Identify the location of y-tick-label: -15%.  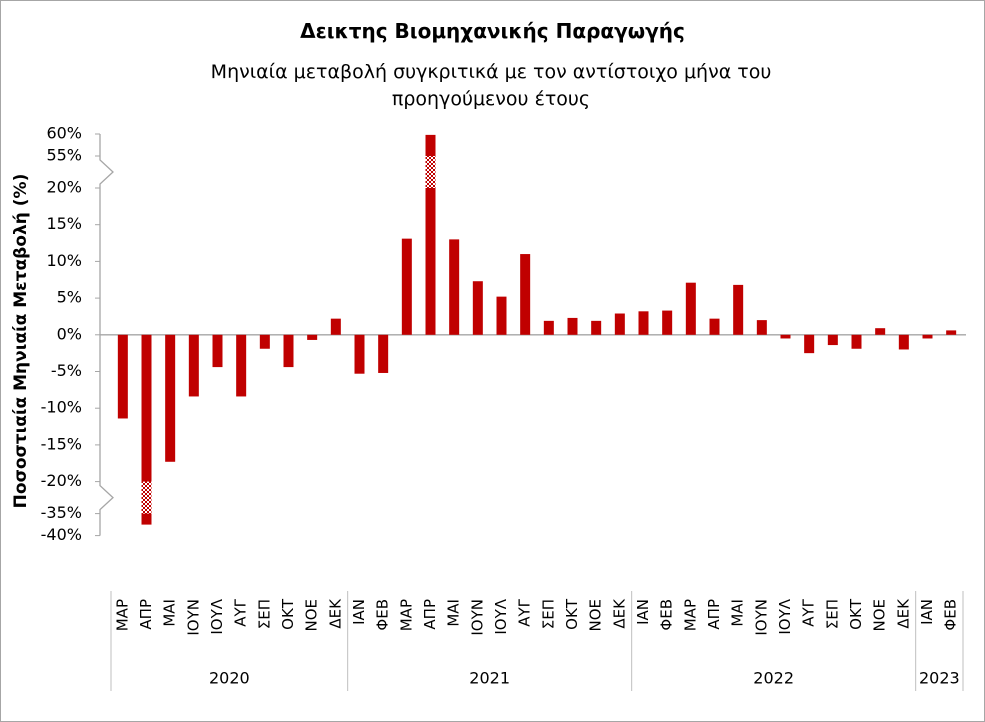
(61, 443).